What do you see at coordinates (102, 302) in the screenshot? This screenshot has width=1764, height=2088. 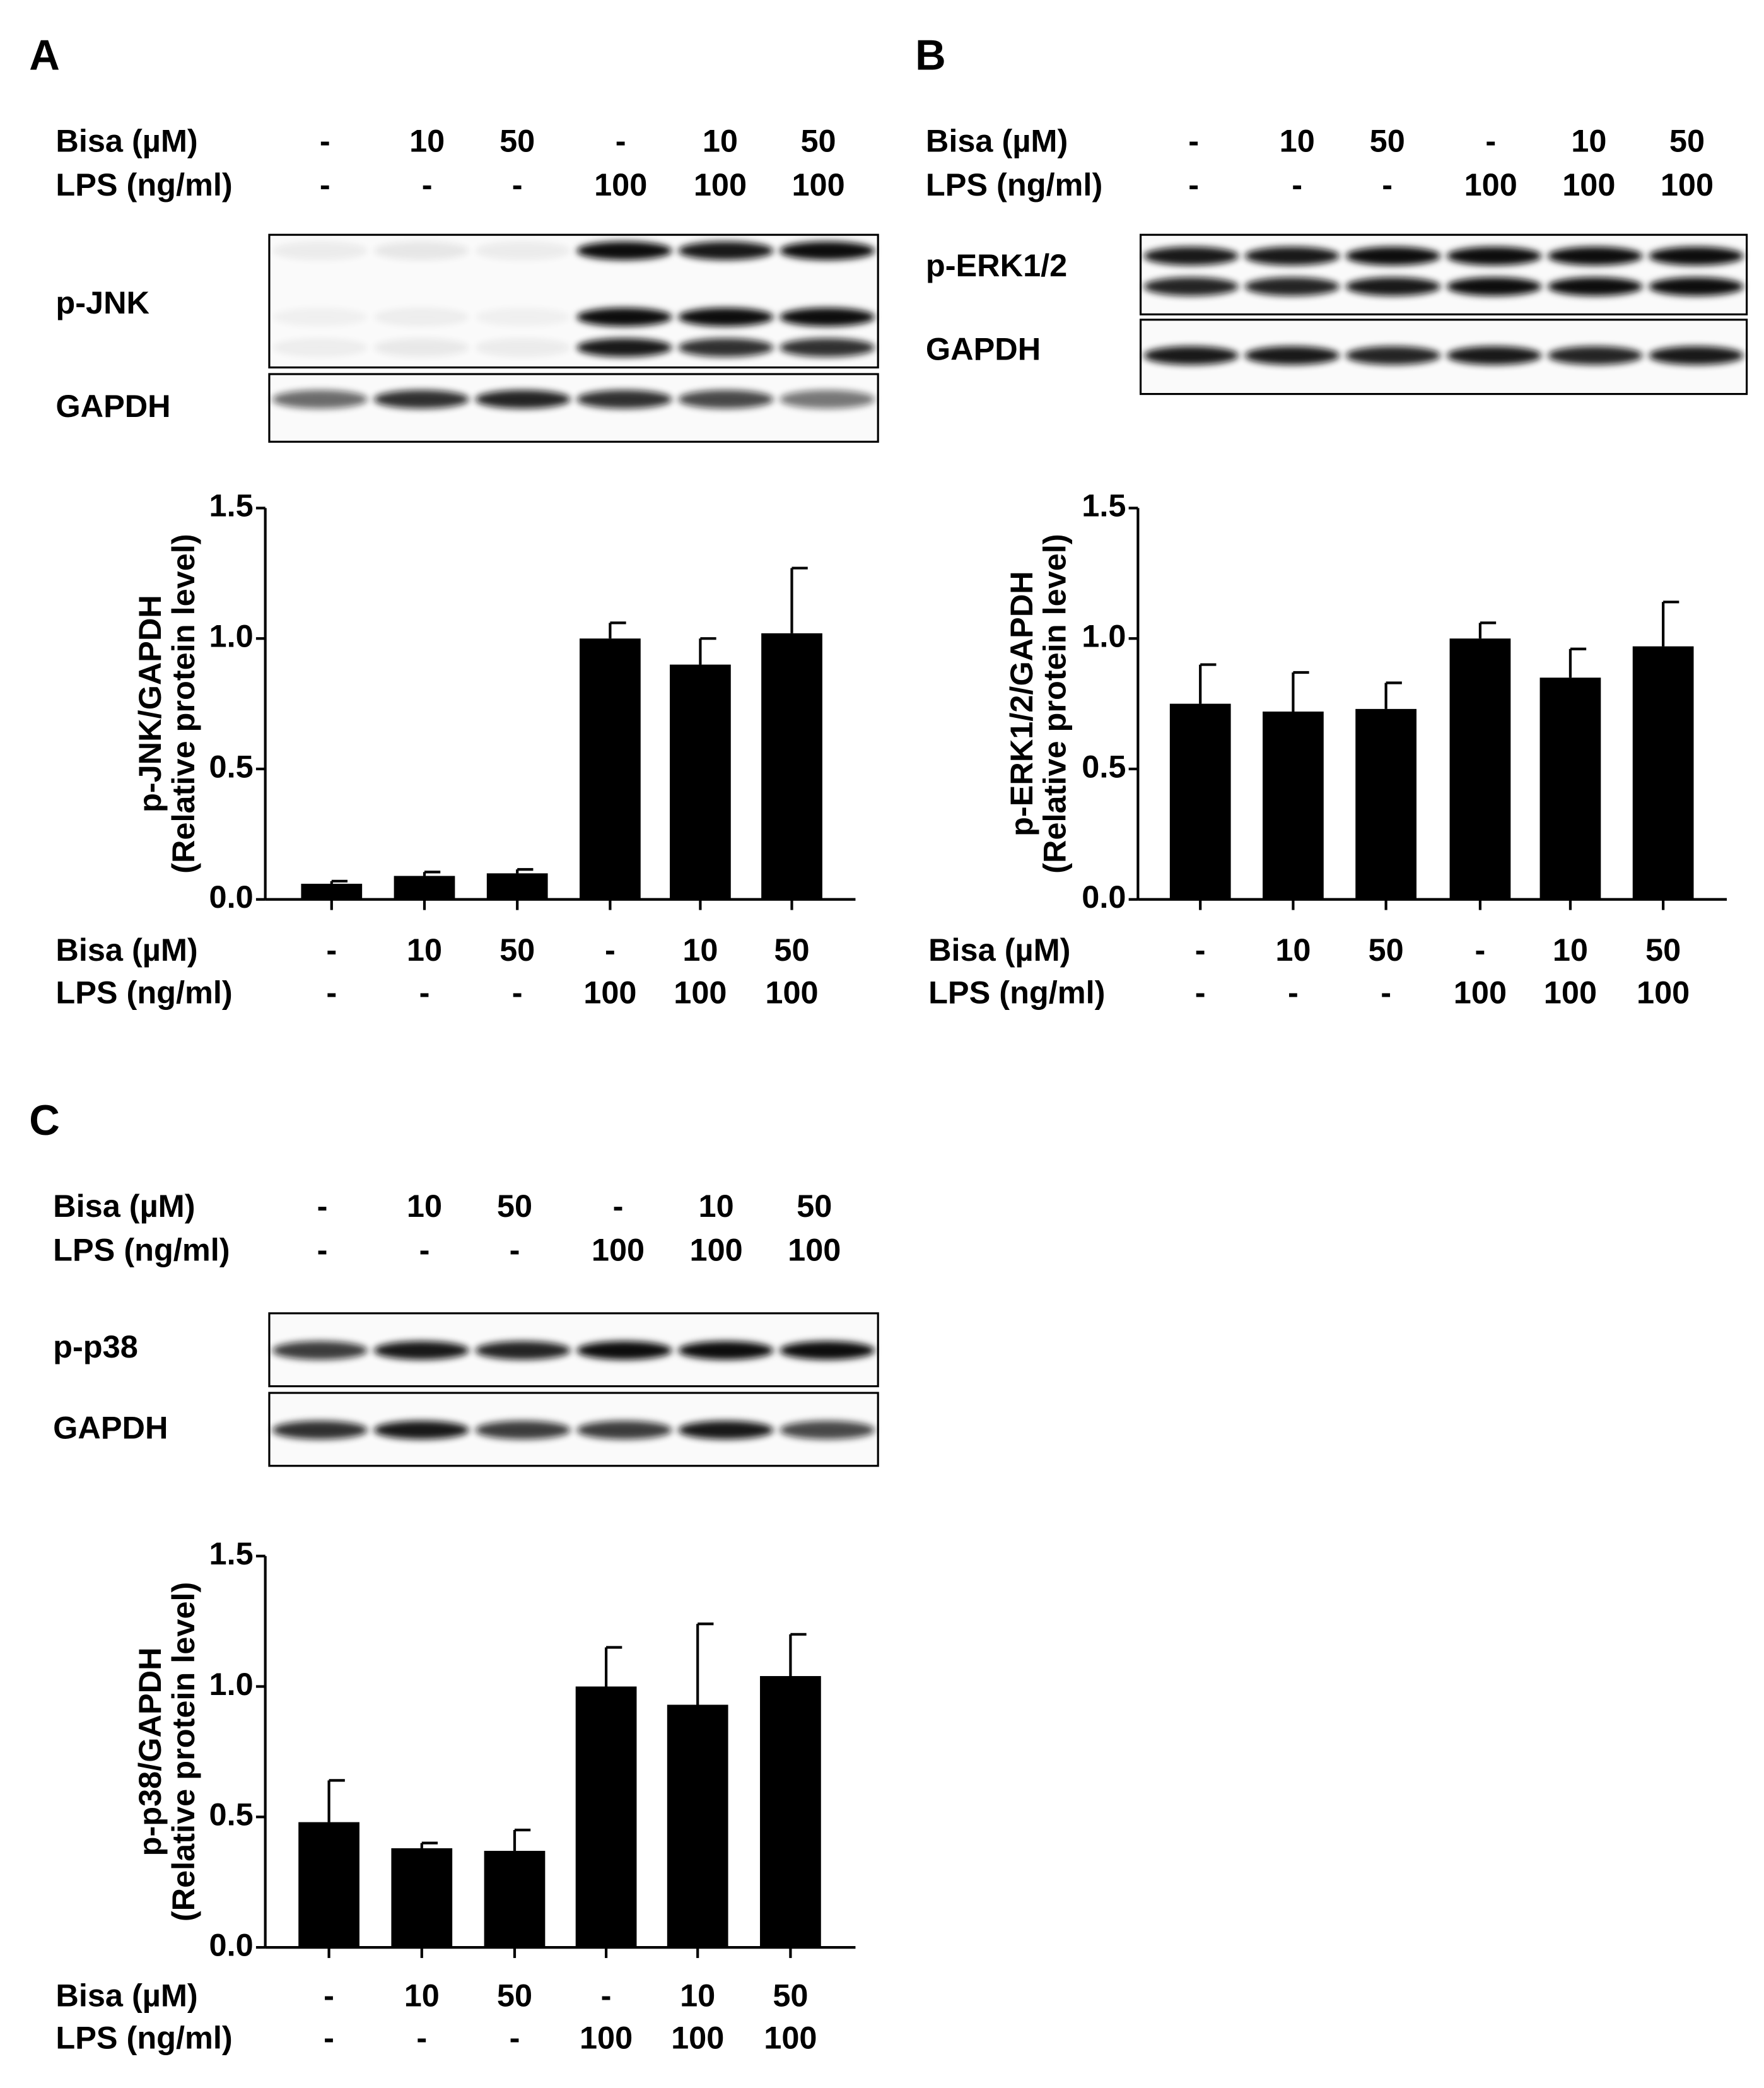 I see `blot-label: p-JNK` at bounding box center [102, 302].